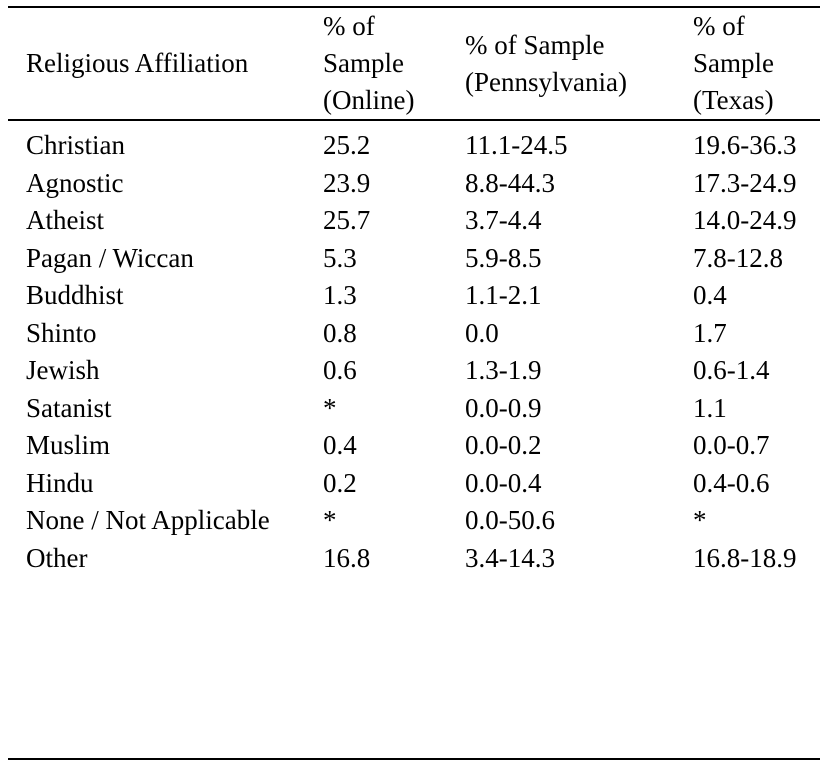 Image resolution: width=832 pixels, height=769 pixels. Describe the element at coordinates (414, 120) in the screenshot. I see `table-header-rule` at that location.